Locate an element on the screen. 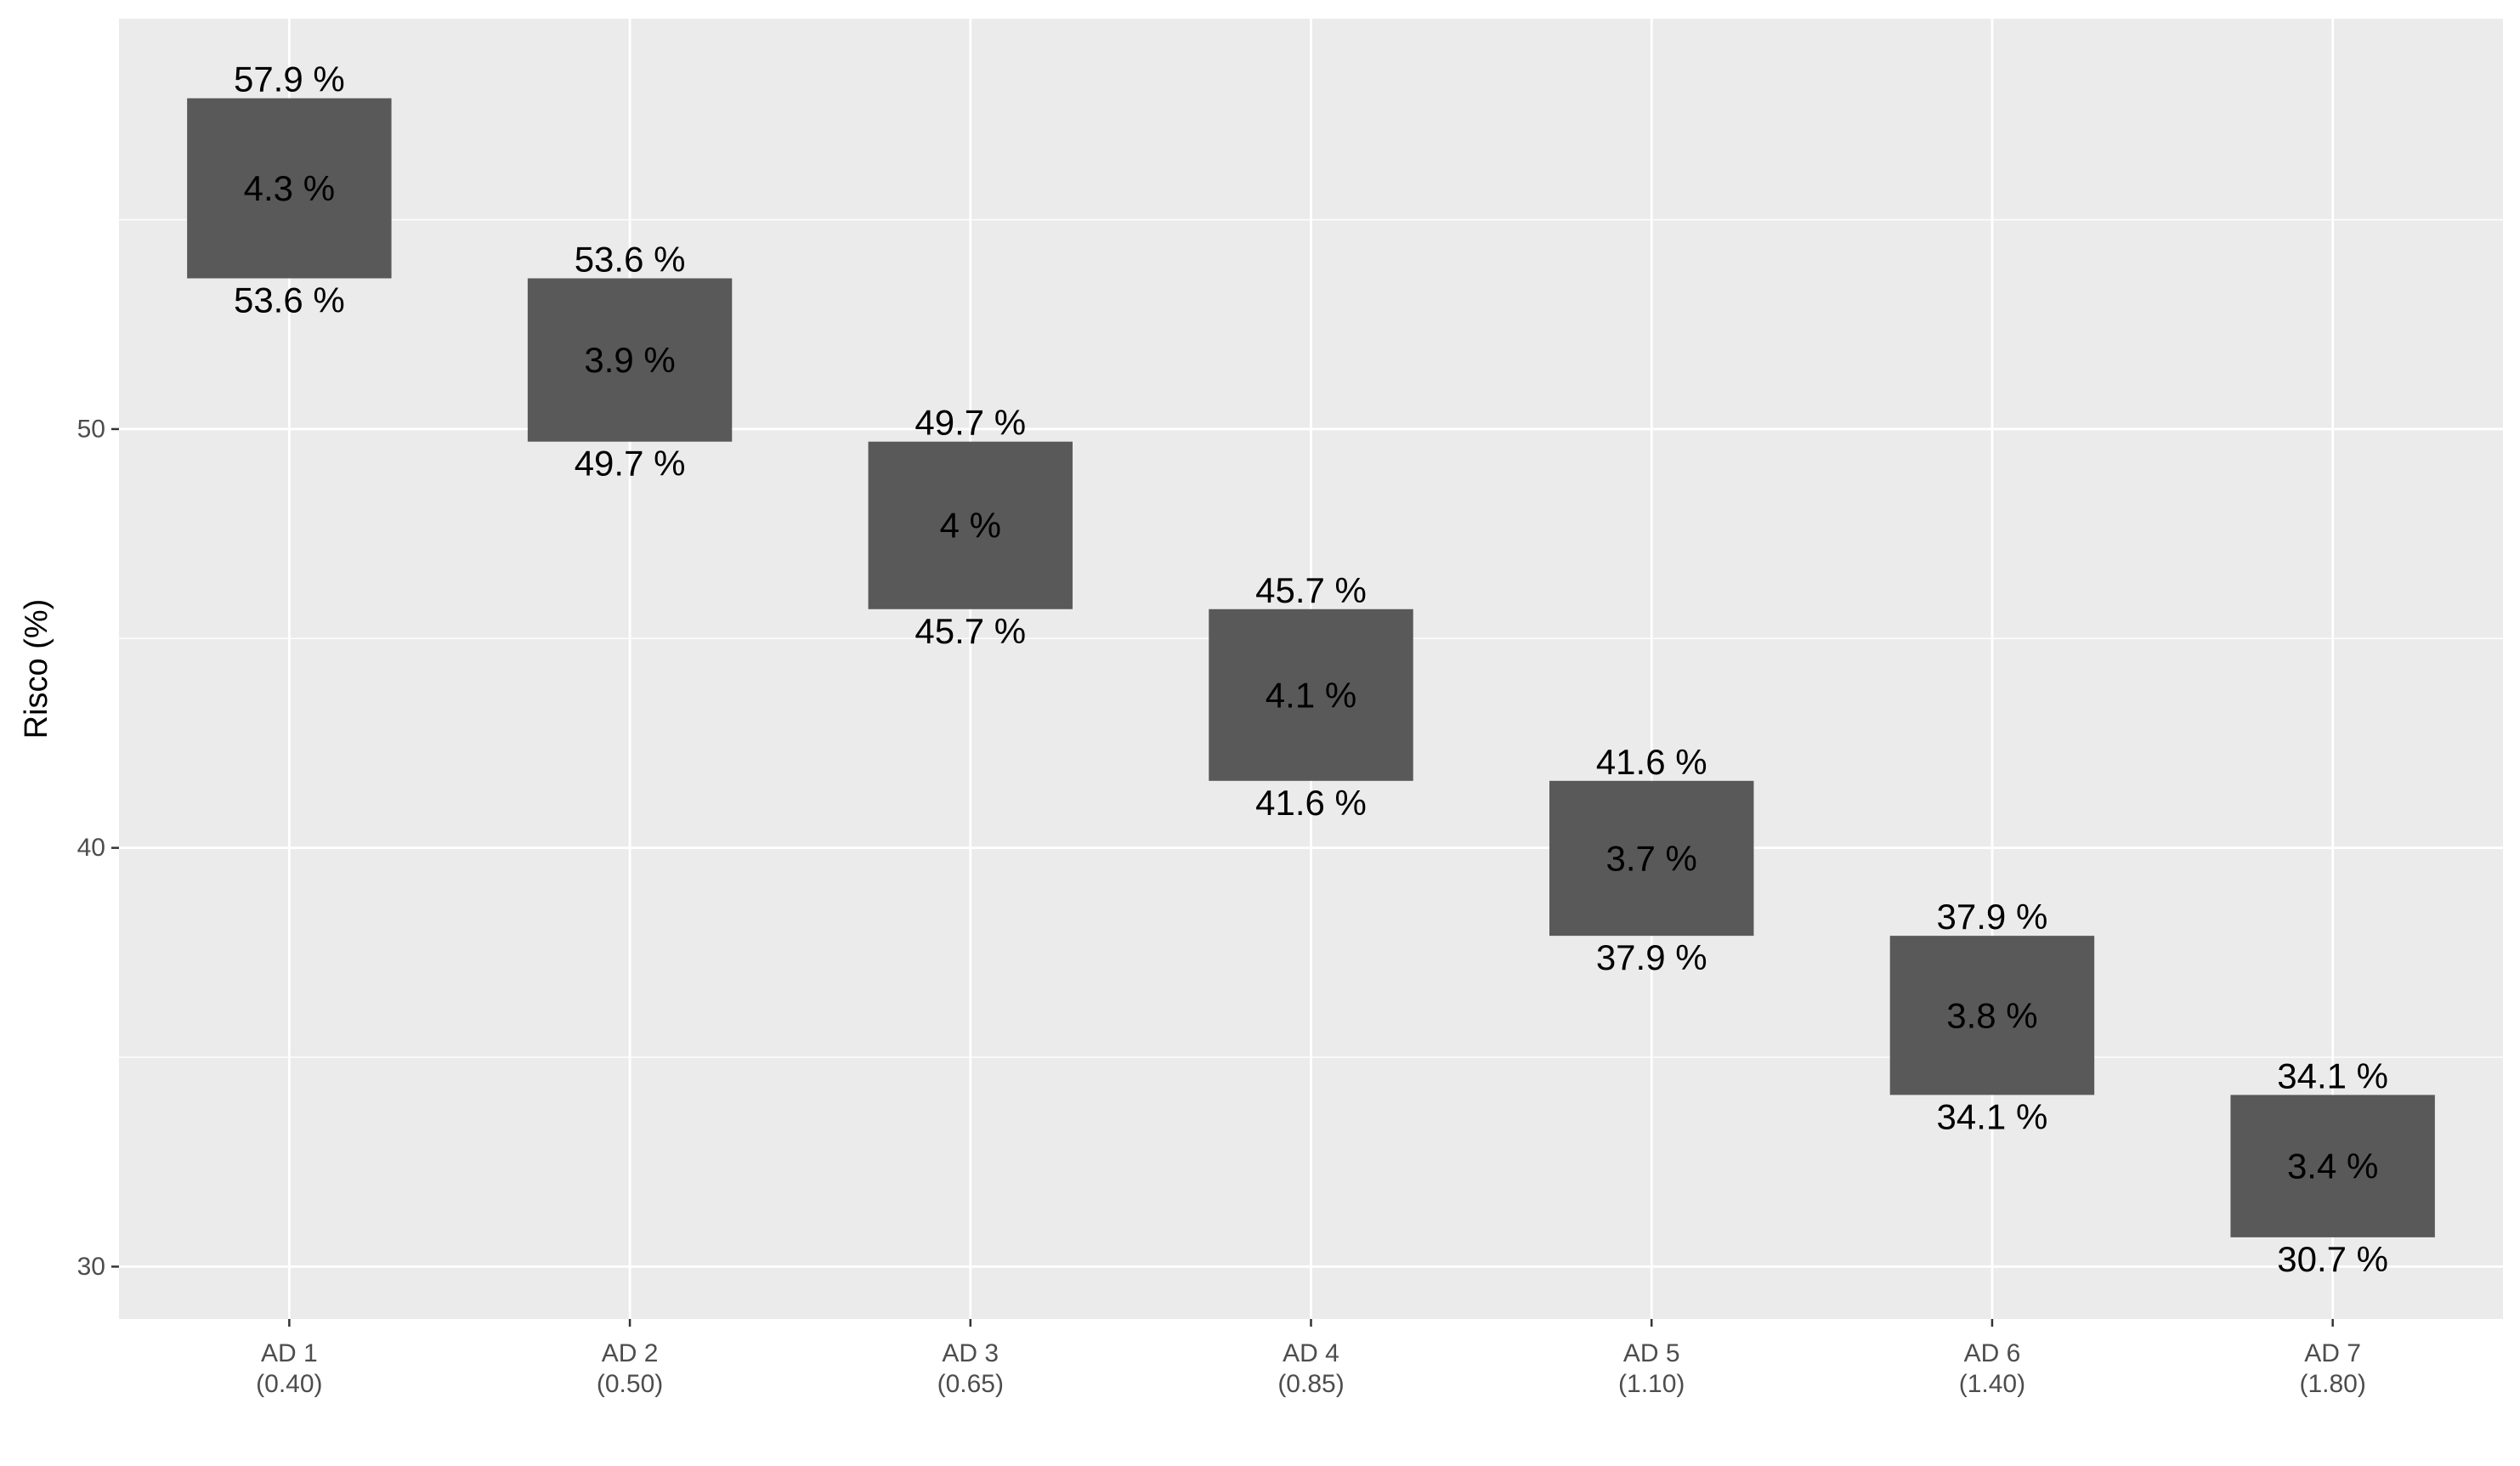 The height and width of the screenshot is (1466, 2520). bar-difference-label: 3.9 % is located at coordinates (629, 360).